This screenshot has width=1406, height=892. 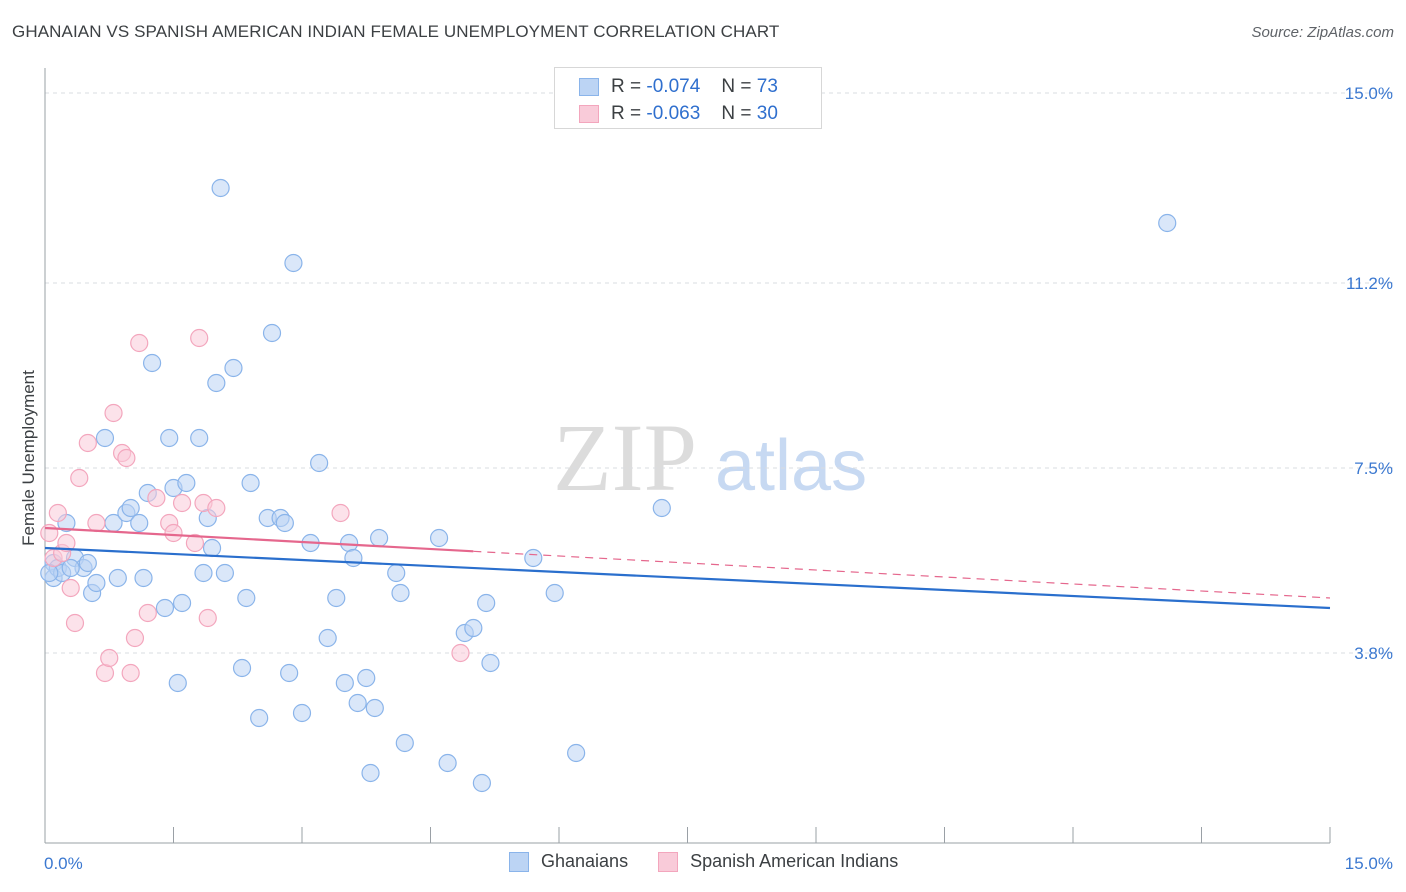 I want to click on y-tick-label: 7.5%, so click(x=1373, y=468).